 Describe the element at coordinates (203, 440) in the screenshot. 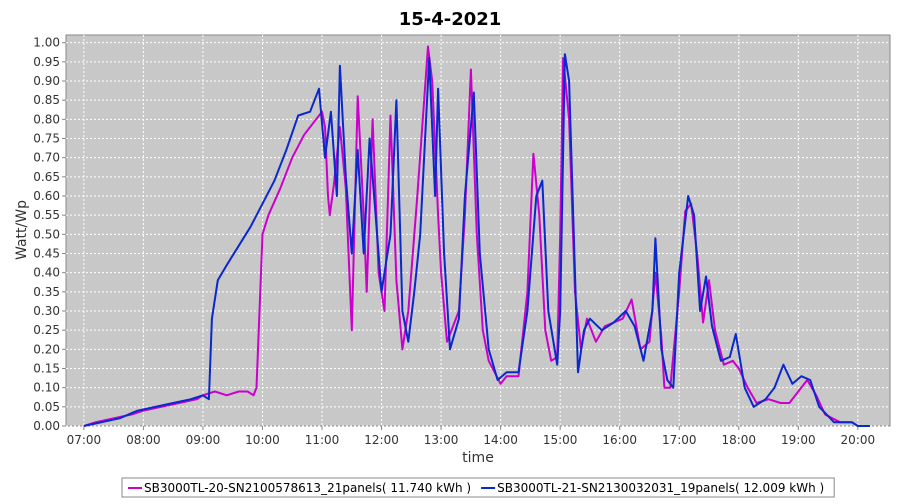

I see `x-tick-label: 09:00` at that location.